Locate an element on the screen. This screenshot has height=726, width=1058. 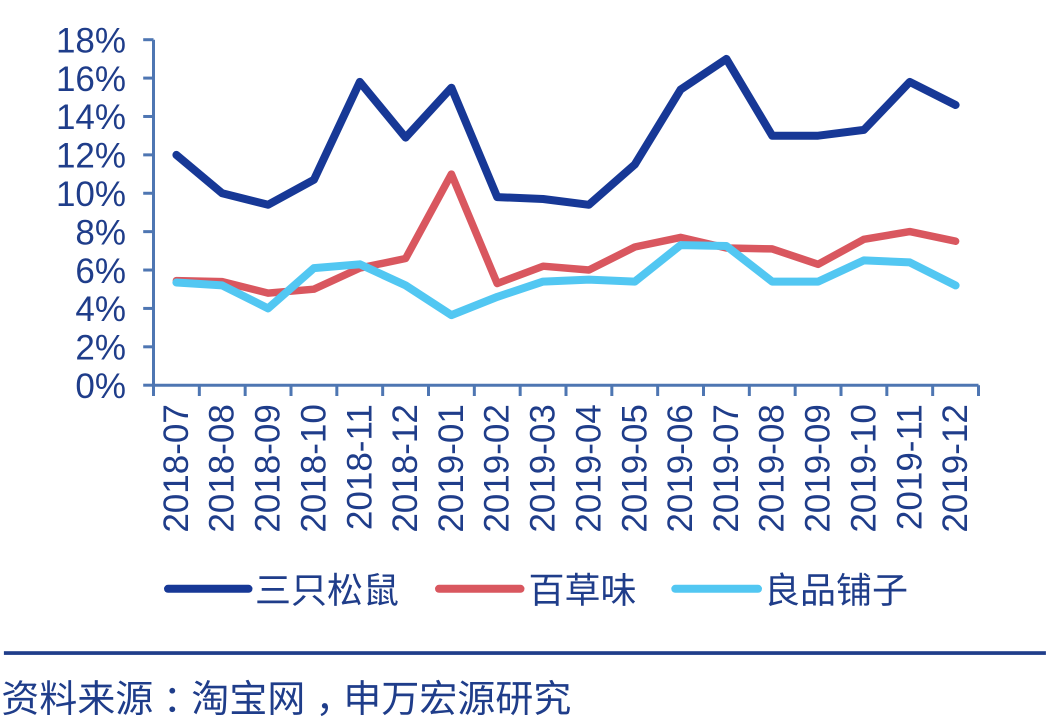
svg-text: 2% is located at coordinates (100, 348).